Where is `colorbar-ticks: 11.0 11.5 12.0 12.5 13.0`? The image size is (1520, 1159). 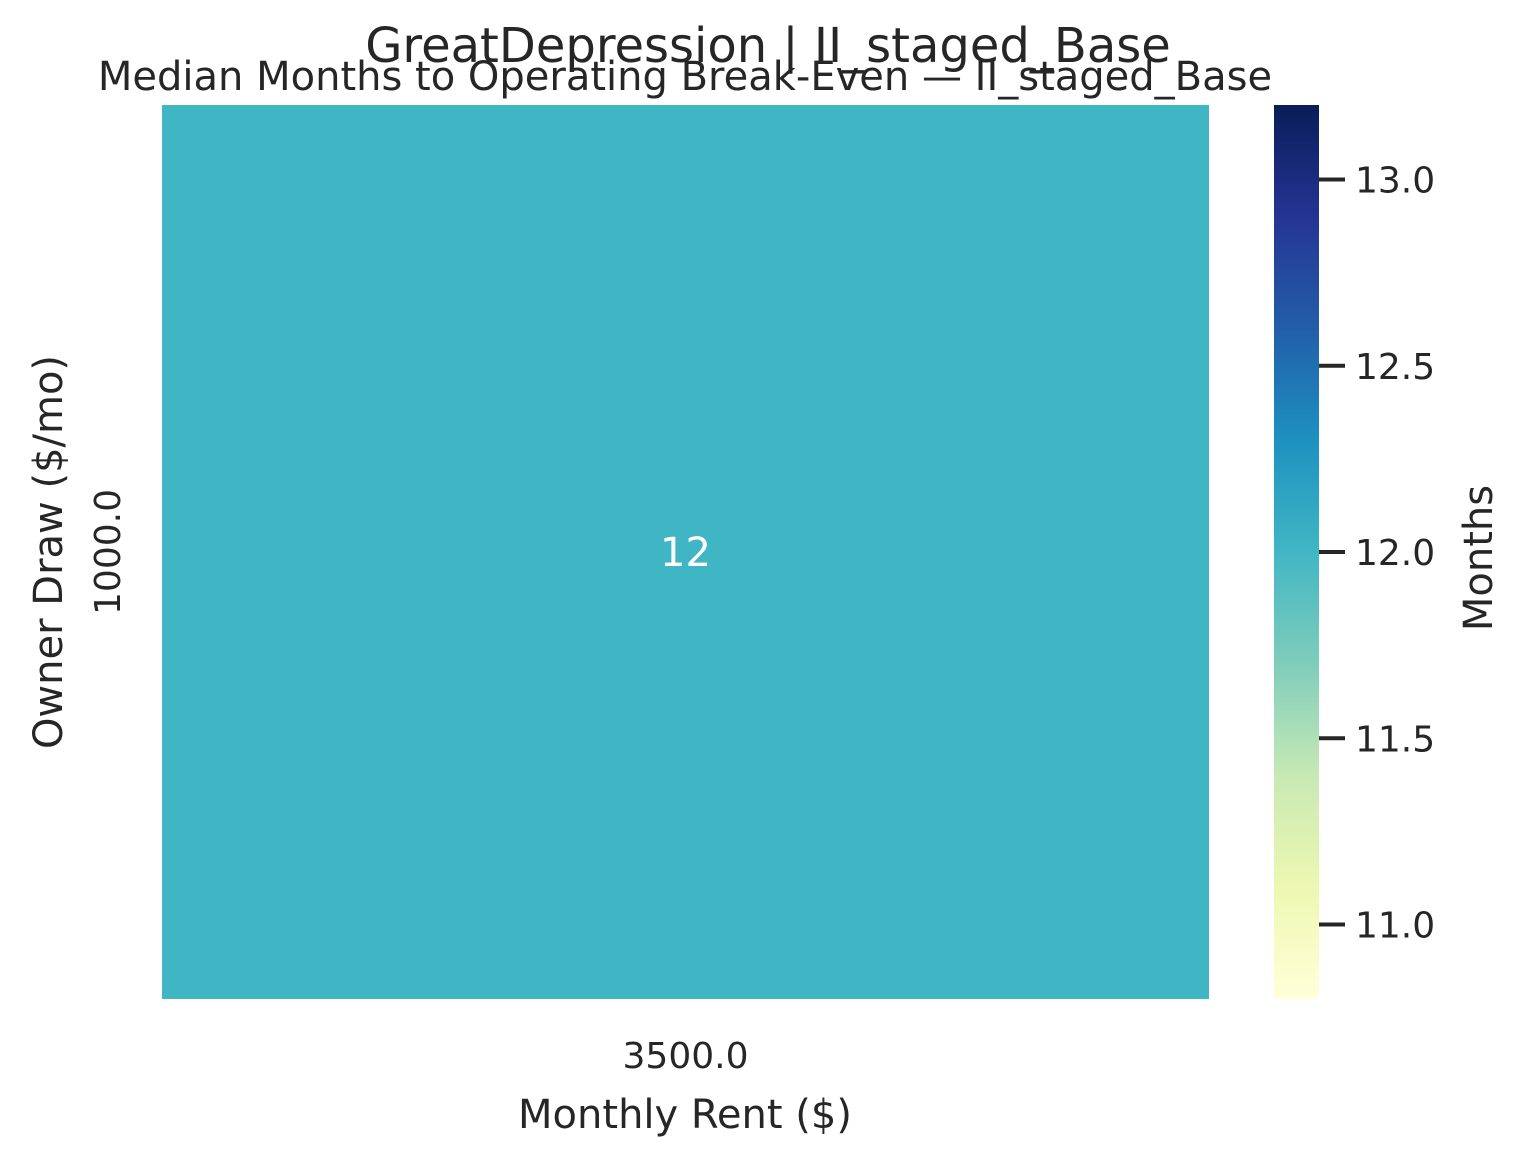 colorbar-ticks: 11.0 11.5 12.0 12.5 13.0 is located at coordinates (1377, 554).